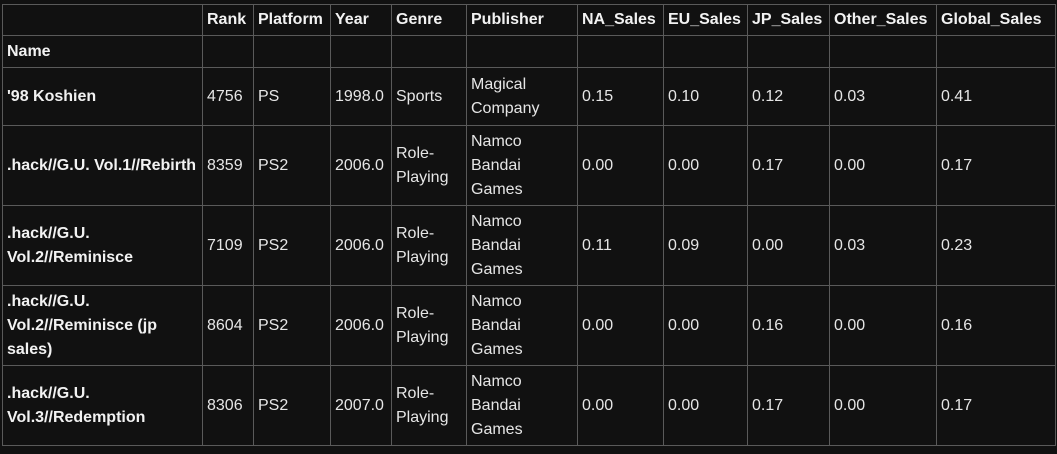 The width and height of the screenshot is (1057, 454). I want to click on column-header-na-sales: NA_Sales, so click(620, 20).